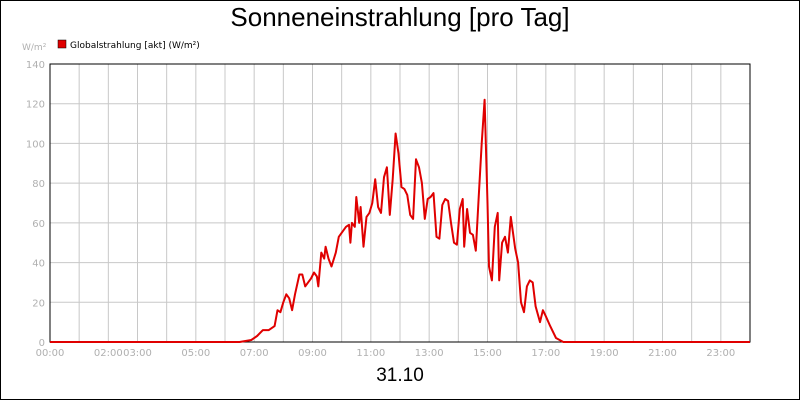 The height and width of the screenshot is (400, 800). What do you see at coordinates (38, 303) in the screenshot?
I see `y-tick-label: 20` at bounding box center [38, 303].